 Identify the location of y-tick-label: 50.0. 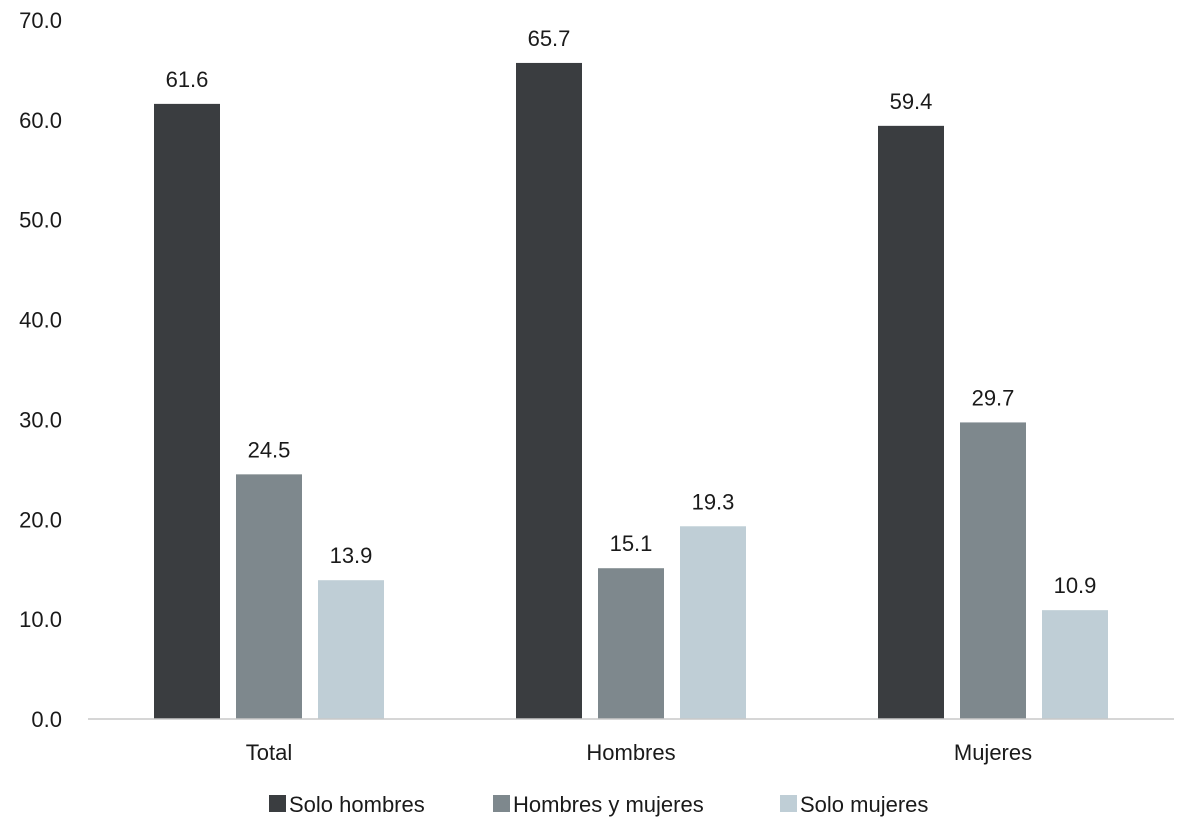
(40, 220).